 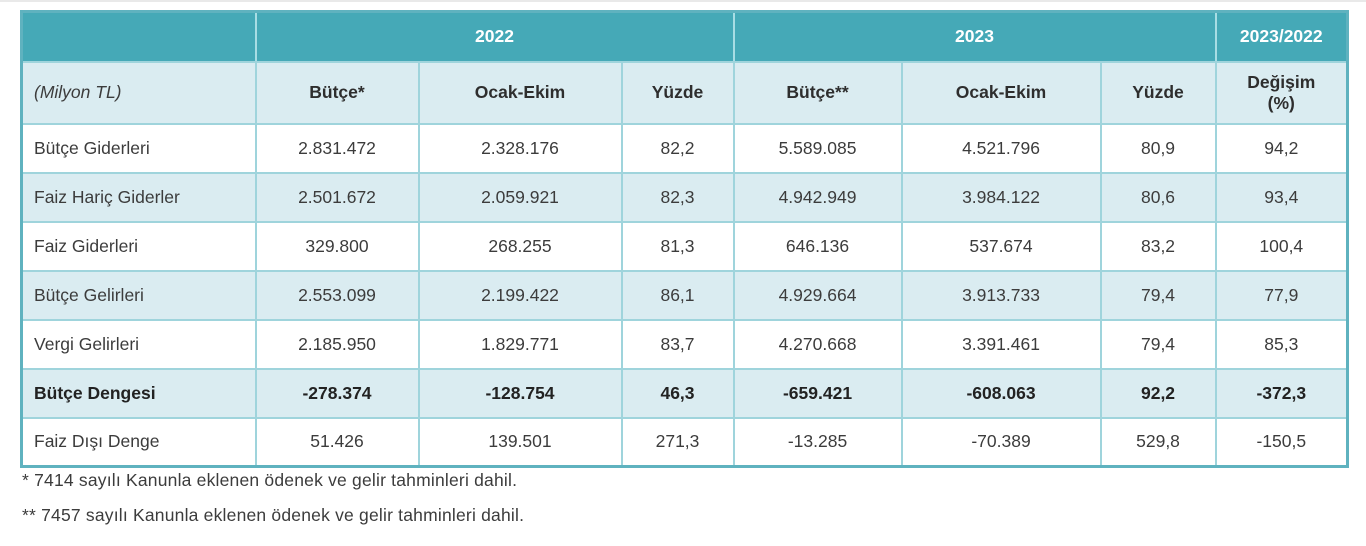 I want to click on col-change: Değişim (%), so click(x=1281, y=92).